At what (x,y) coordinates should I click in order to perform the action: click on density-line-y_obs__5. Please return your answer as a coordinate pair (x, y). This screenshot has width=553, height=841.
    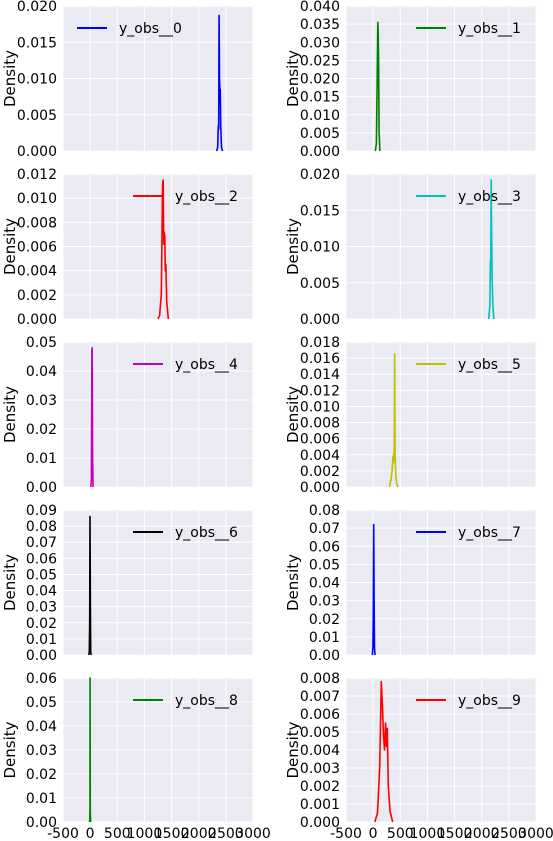
    Looking at the image, I should click on (393, 420).